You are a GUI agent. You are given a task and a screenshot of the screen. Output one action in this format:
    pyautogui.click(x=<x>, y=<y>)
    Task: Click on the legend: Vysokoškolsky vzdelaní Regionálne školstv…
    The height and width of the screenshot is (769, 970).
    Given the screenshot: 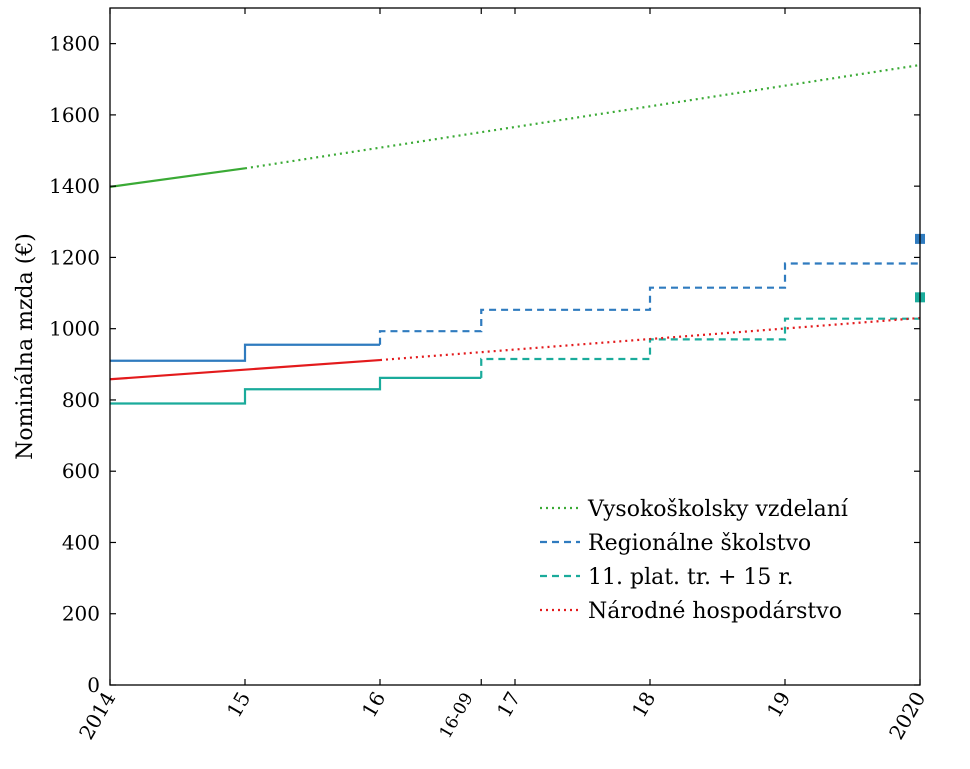 What is the action you would take?
    pyautogui.click(x=694, y=560)
    